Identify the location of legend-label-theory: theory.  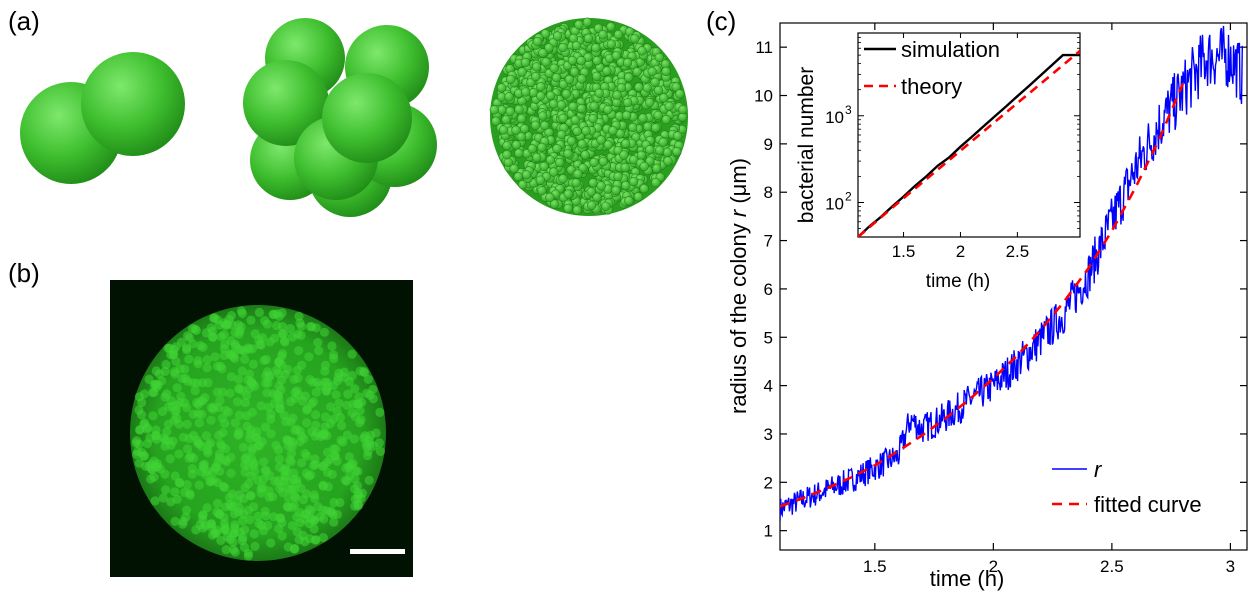
(931, 86).